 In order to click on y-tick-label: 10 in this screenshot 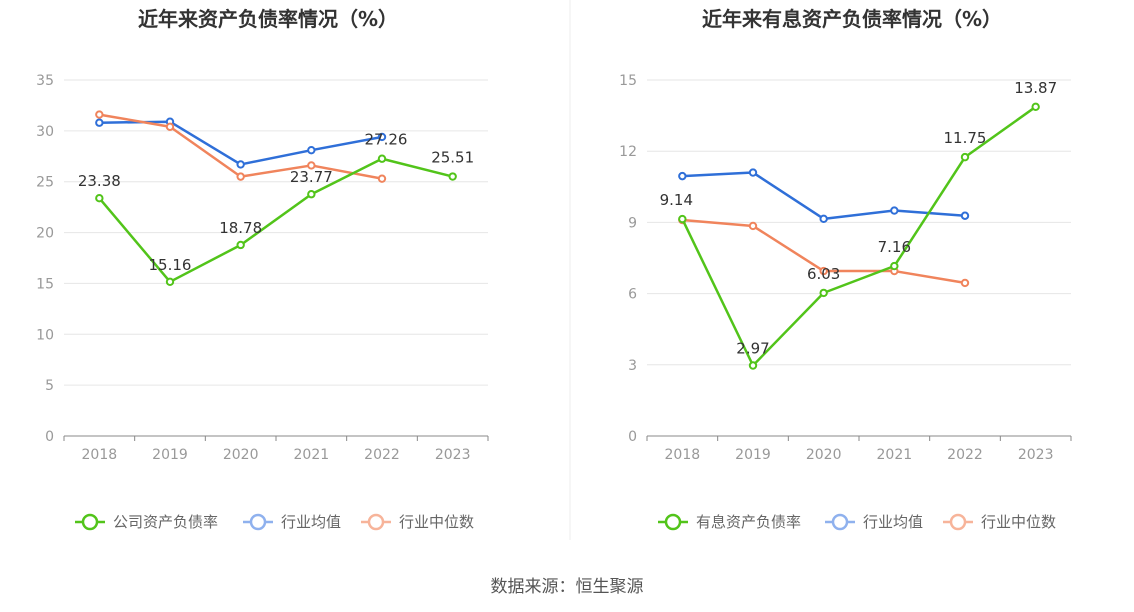, I will do `click(45, 335)`.